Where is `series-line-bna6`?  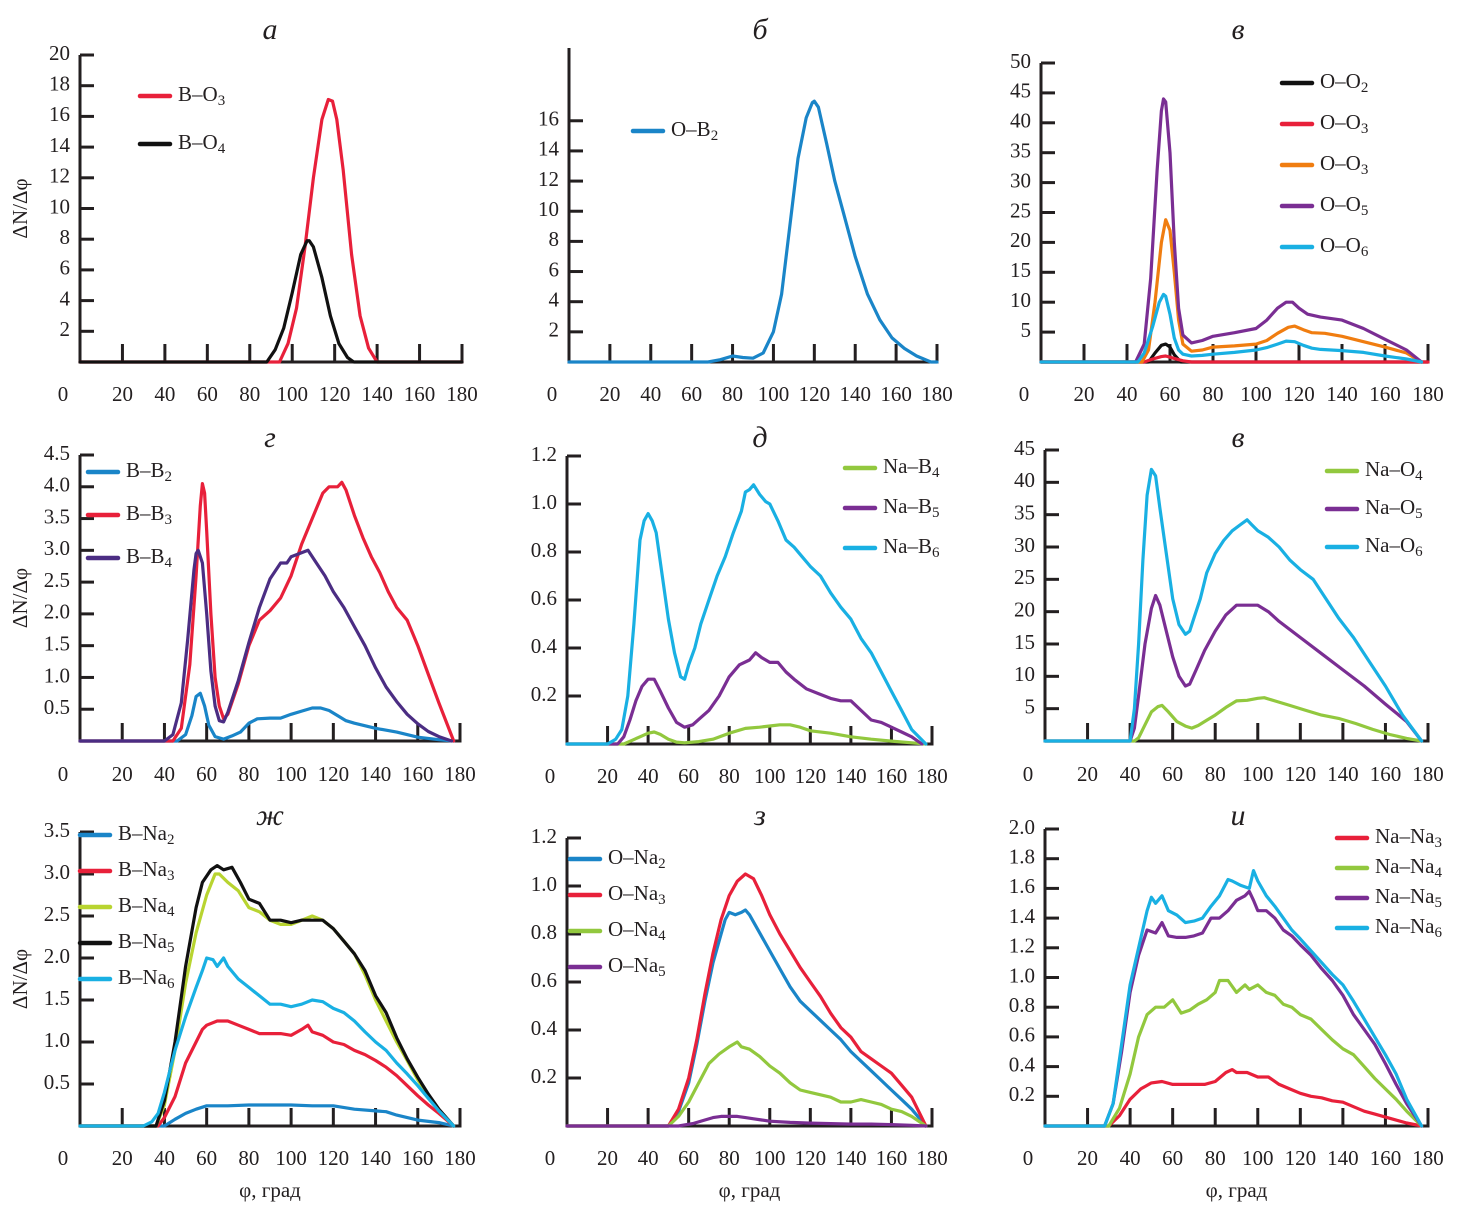
series-line-bna6 is located at coordinates (267, 1042).